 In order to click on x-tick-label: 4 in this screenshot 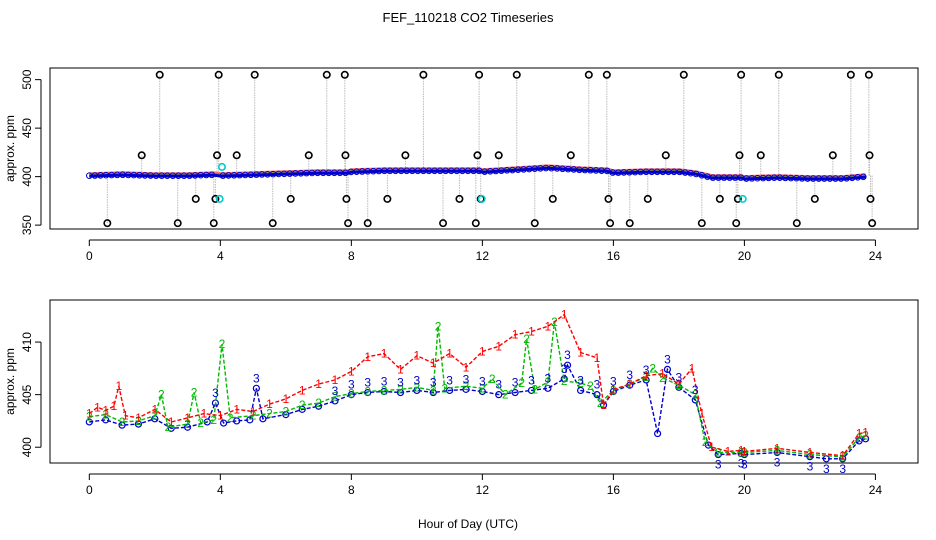, I will do `click(220, 490)`.